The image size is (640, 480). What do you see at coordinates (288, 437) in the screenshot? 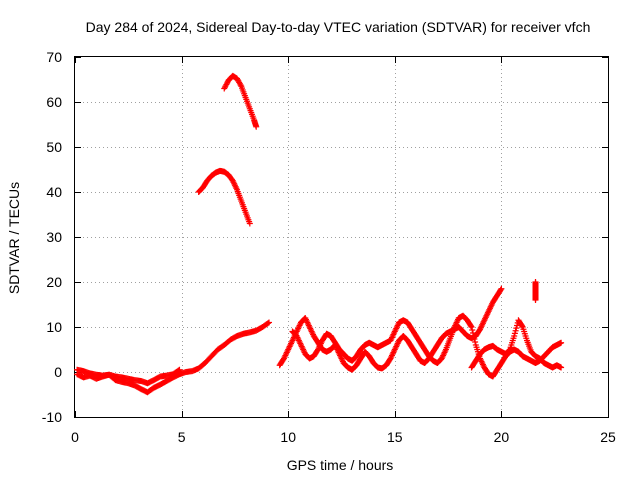
I see `x-tick-label: 10` at bounding box center [288, 437].